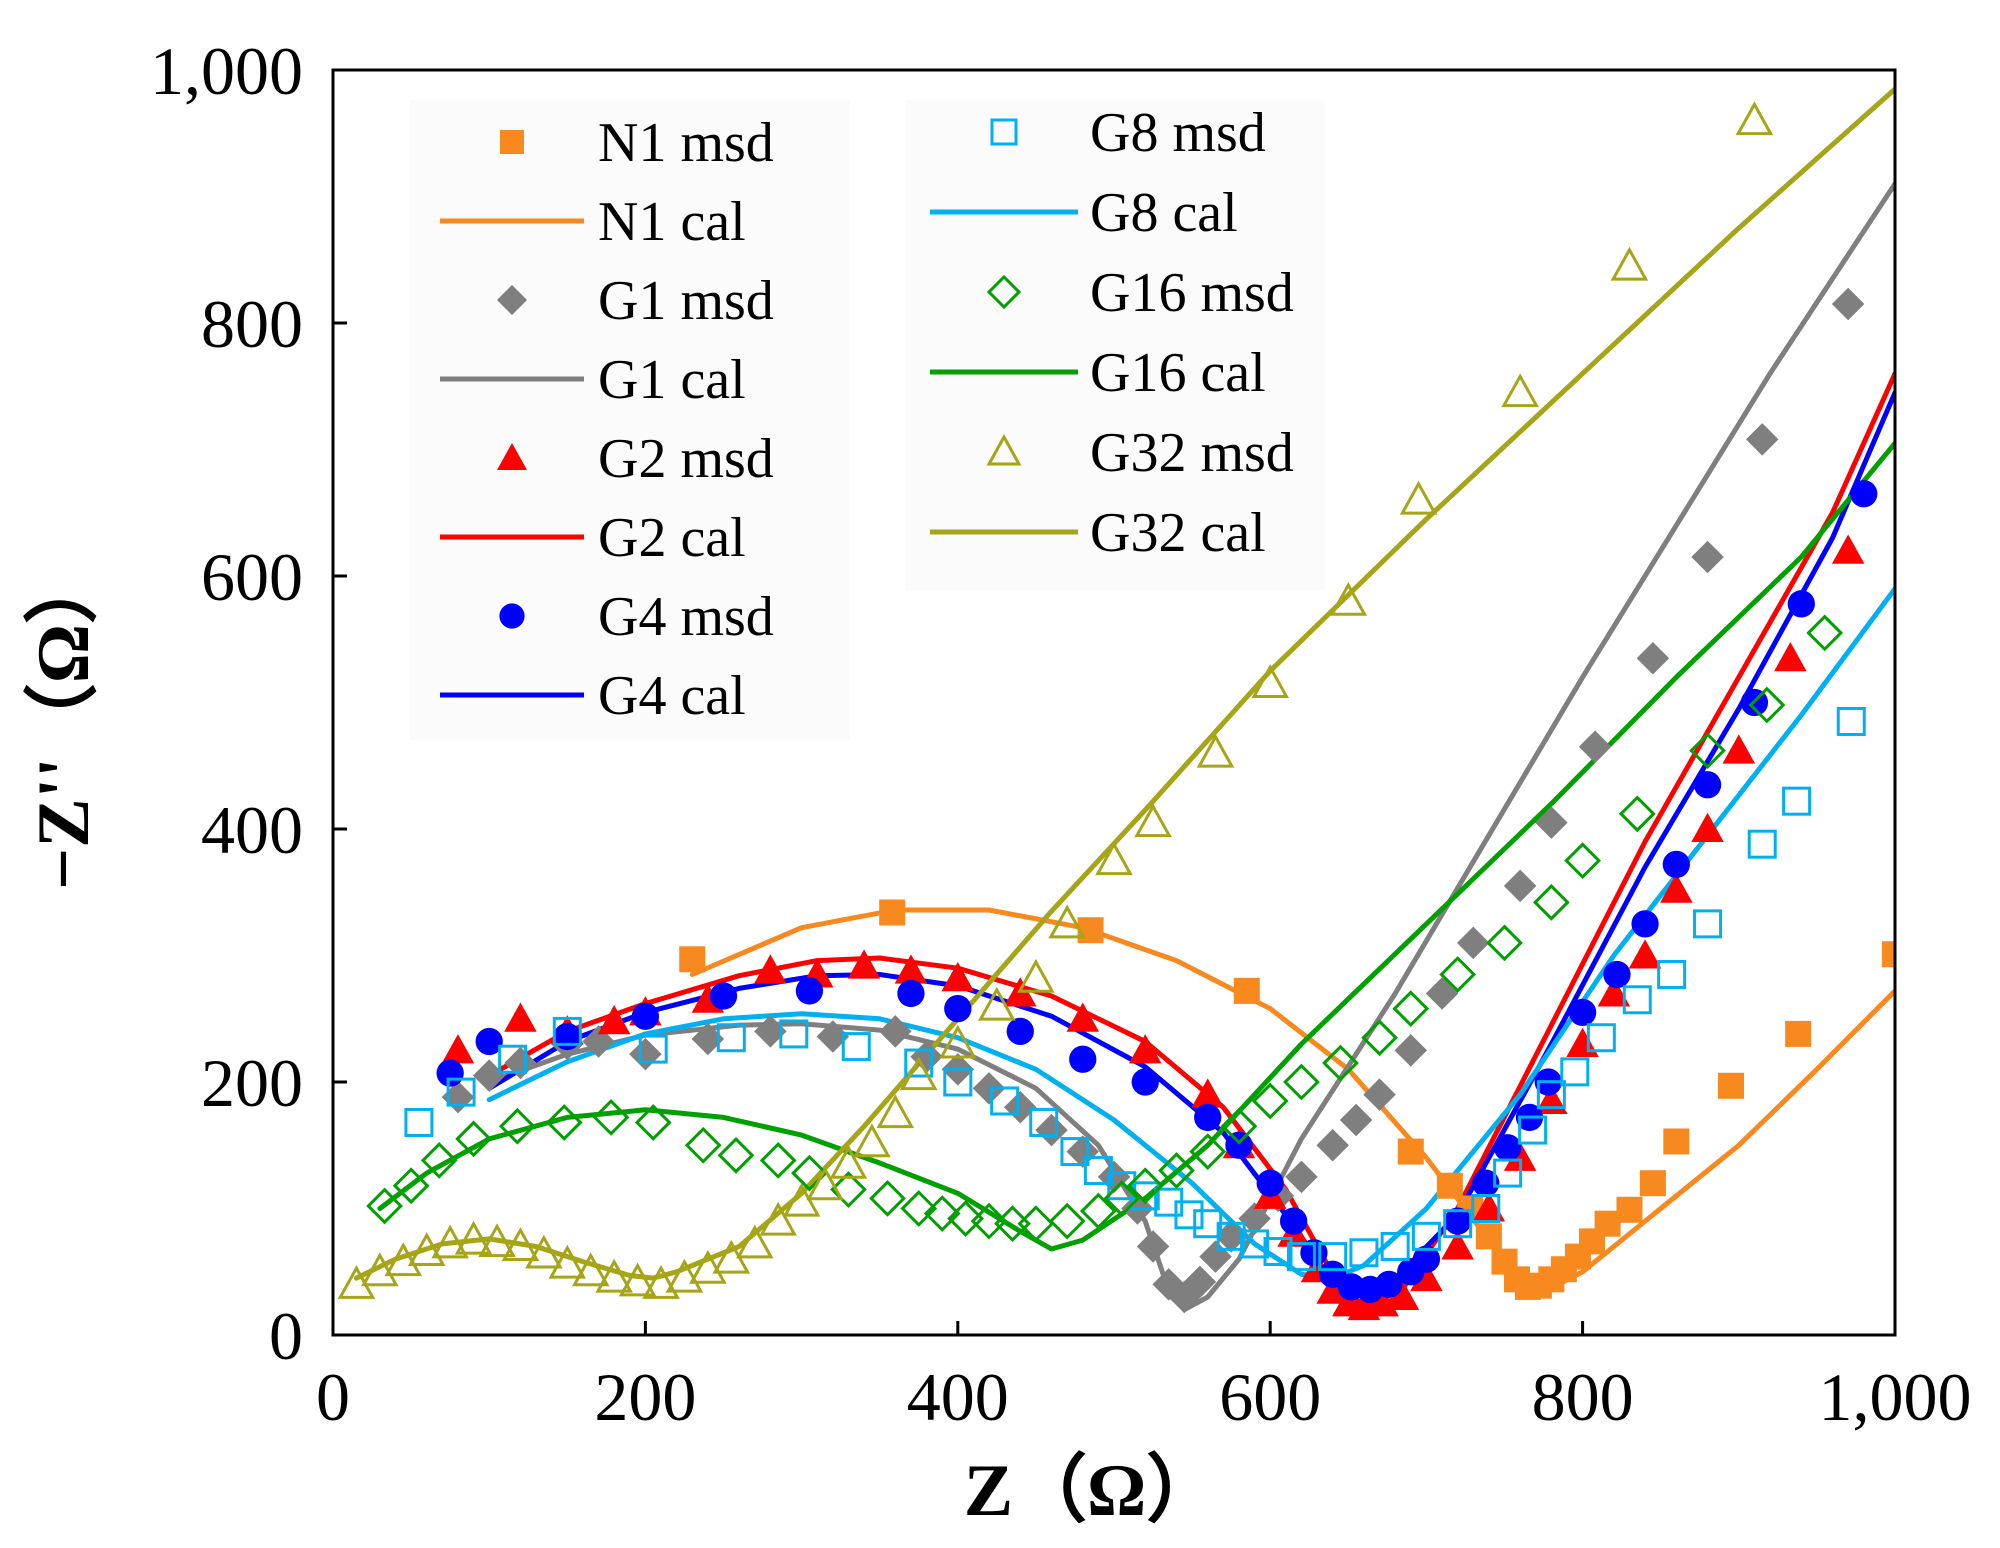 The width and height of the screenshot is (2000, 1548). What do you see at coordinates (958, 1397) in the screenshot?
I see `x-tick-label-2: 400` at bounding box center [958, 1397].